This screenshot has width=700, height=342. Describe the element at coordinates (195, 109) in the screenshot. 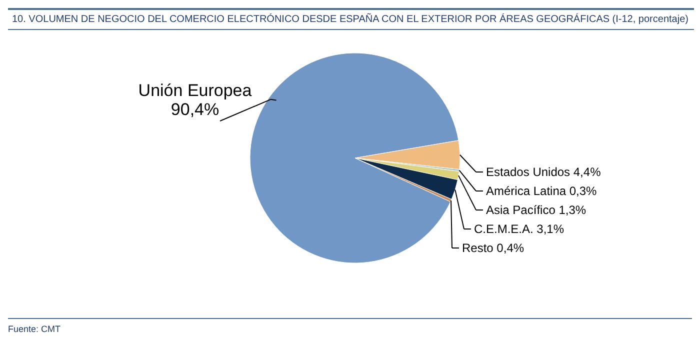

I see `data-label: 90,4%` at that location.